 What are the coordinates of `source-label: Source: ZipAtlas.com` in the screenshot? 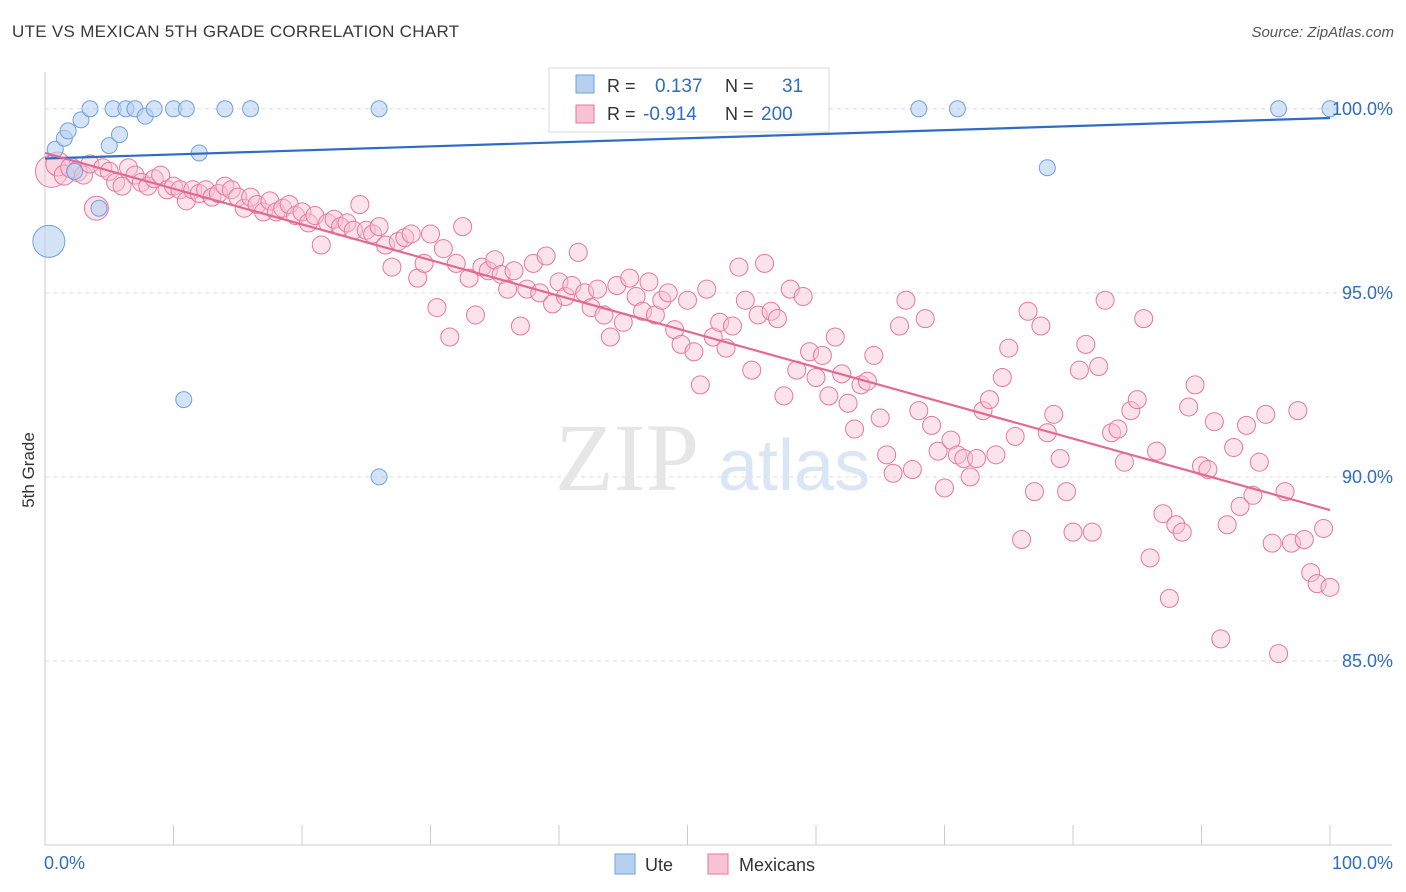 It's located at (1322, 32).